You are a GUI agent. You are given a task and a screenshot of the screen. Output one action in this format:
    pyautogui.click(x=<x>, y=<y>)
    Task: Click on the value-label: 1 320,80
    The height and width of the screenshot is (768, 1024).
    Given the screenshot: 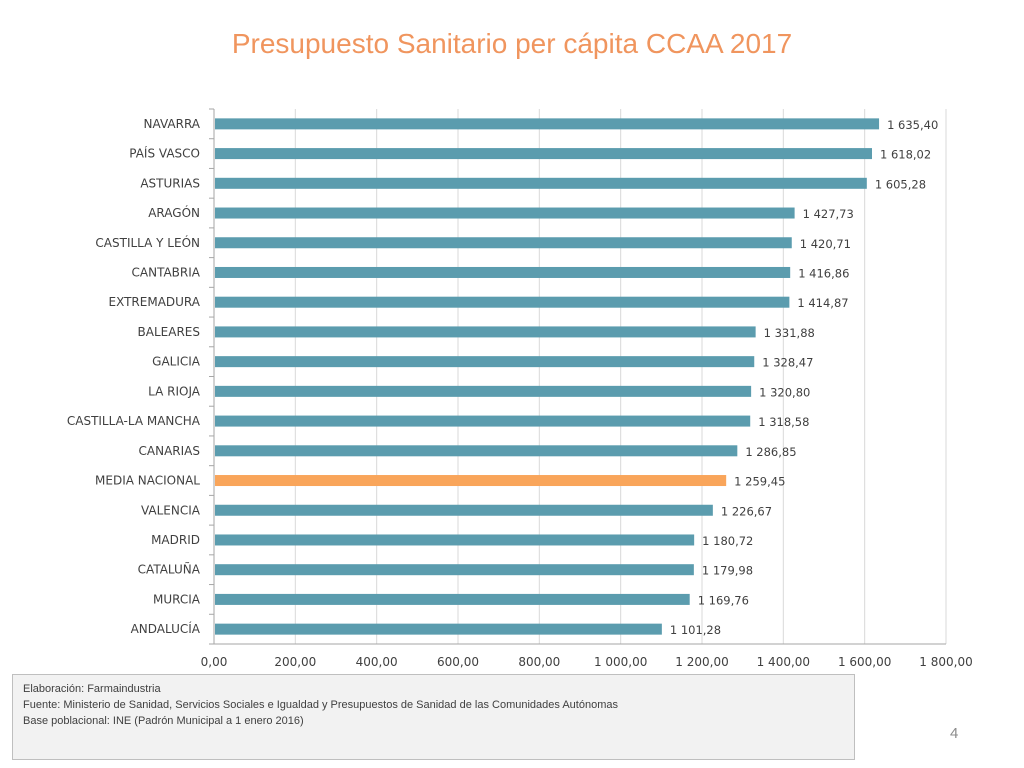 What is the action you would take?
    pyautogui.click(x=784, y=392)
    